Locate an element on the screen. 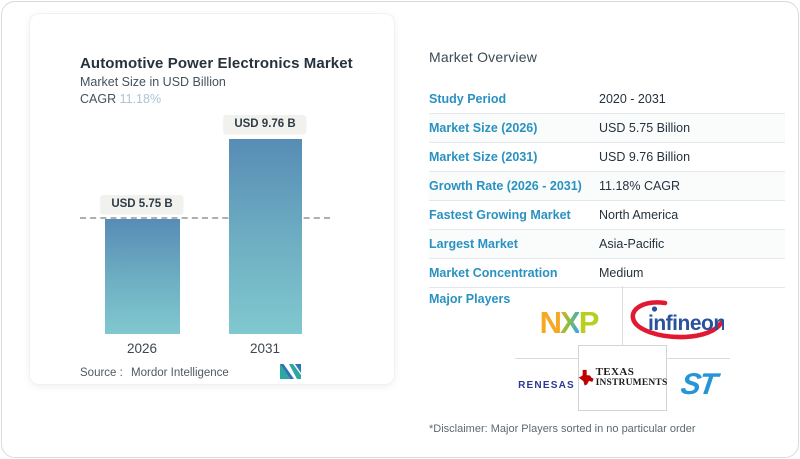 This screenshot has width=800, height=459. row-value: 11.18% CAGR is located at coordinates (640, 186).